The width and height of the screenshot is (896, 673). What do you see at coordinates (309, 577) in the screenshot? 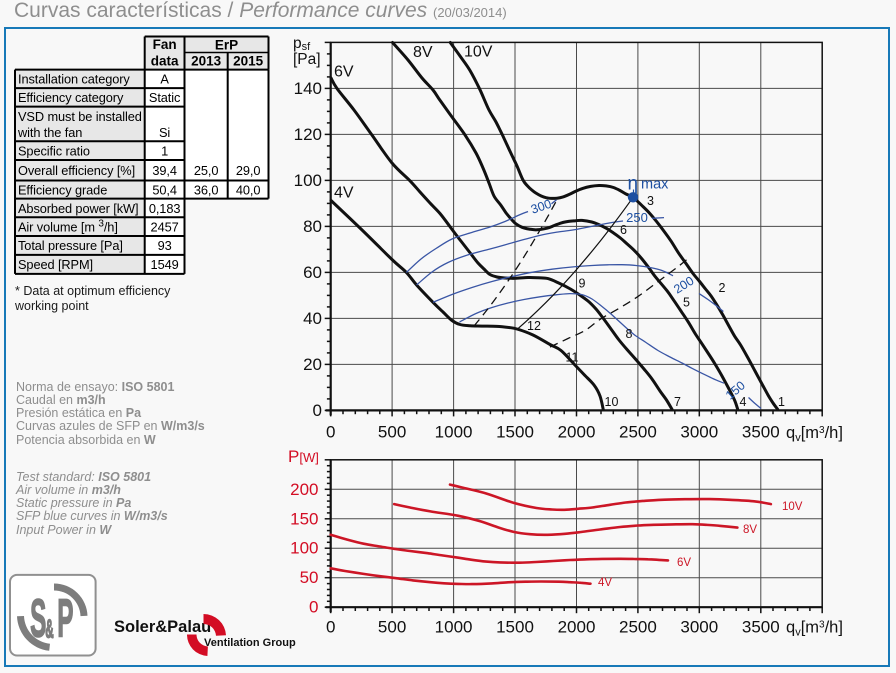
I see `svg-text: 50` at bounding box center [309, 577].